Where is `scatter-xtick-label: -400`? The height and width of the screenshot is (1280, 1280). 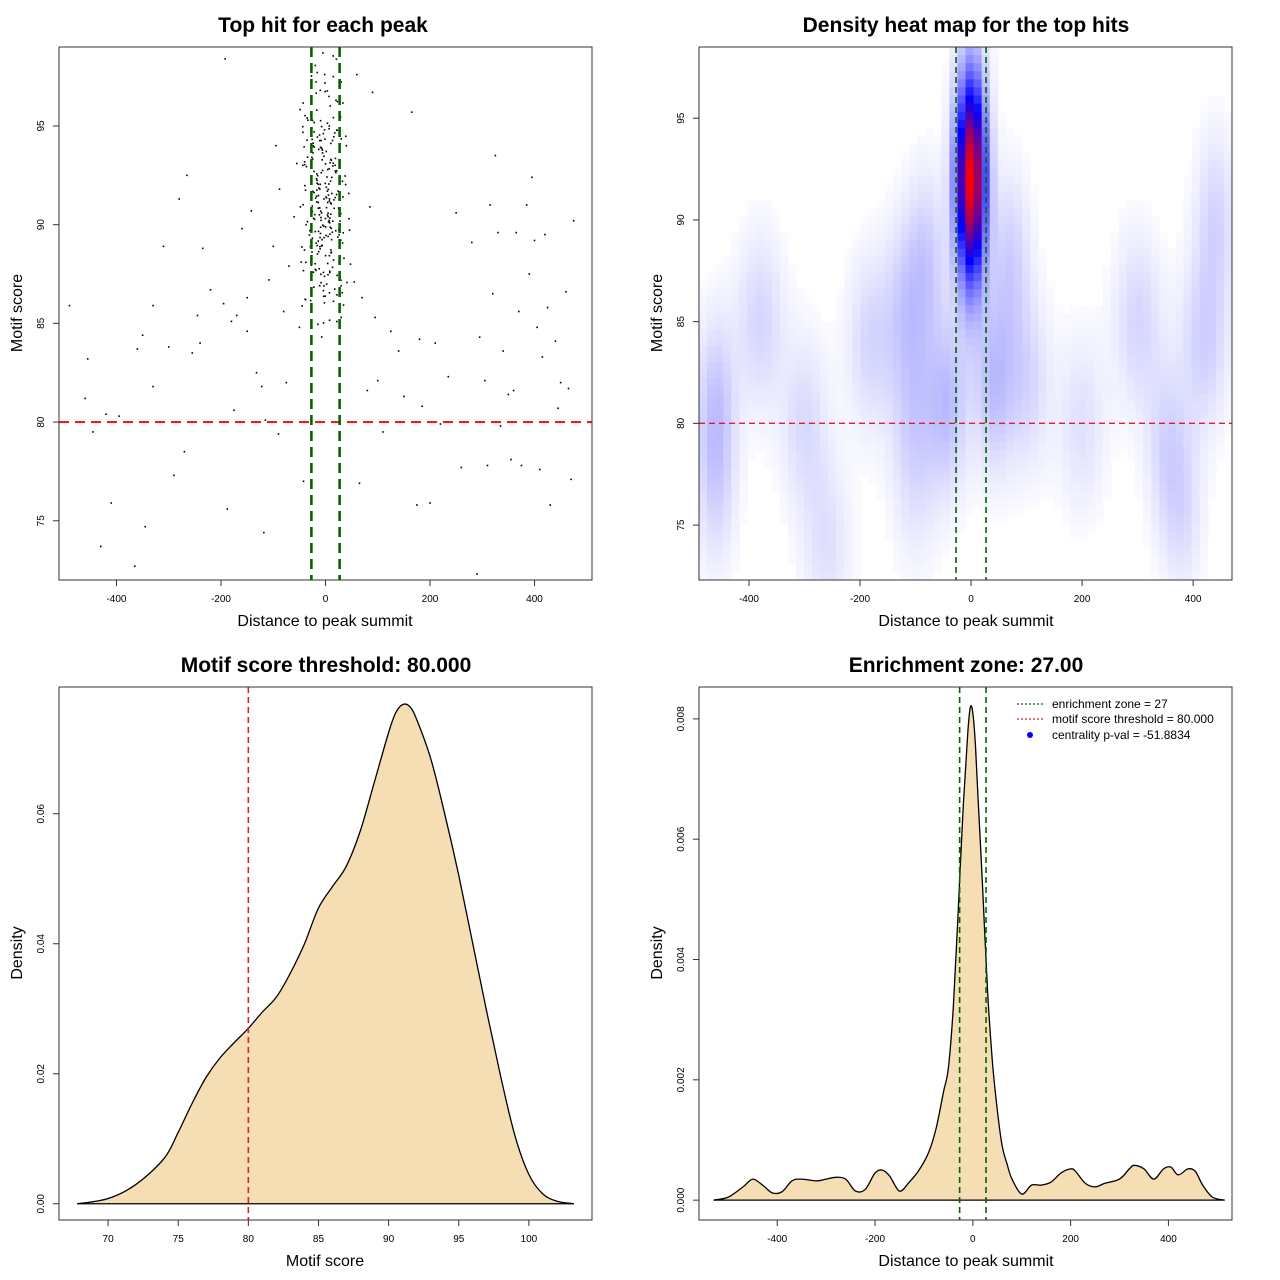
scatter-xtick-label: -400 is located at coordinates (116, 599).